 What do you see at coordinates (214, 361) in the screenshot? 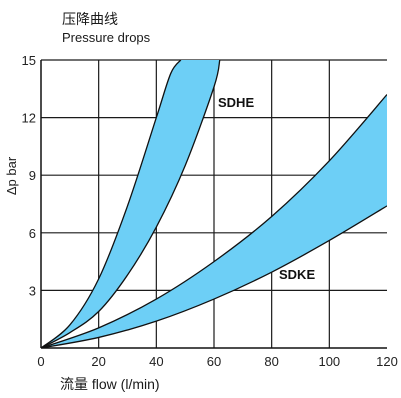
I see `x-tick-label: 60` at bounding box center [214, 361].